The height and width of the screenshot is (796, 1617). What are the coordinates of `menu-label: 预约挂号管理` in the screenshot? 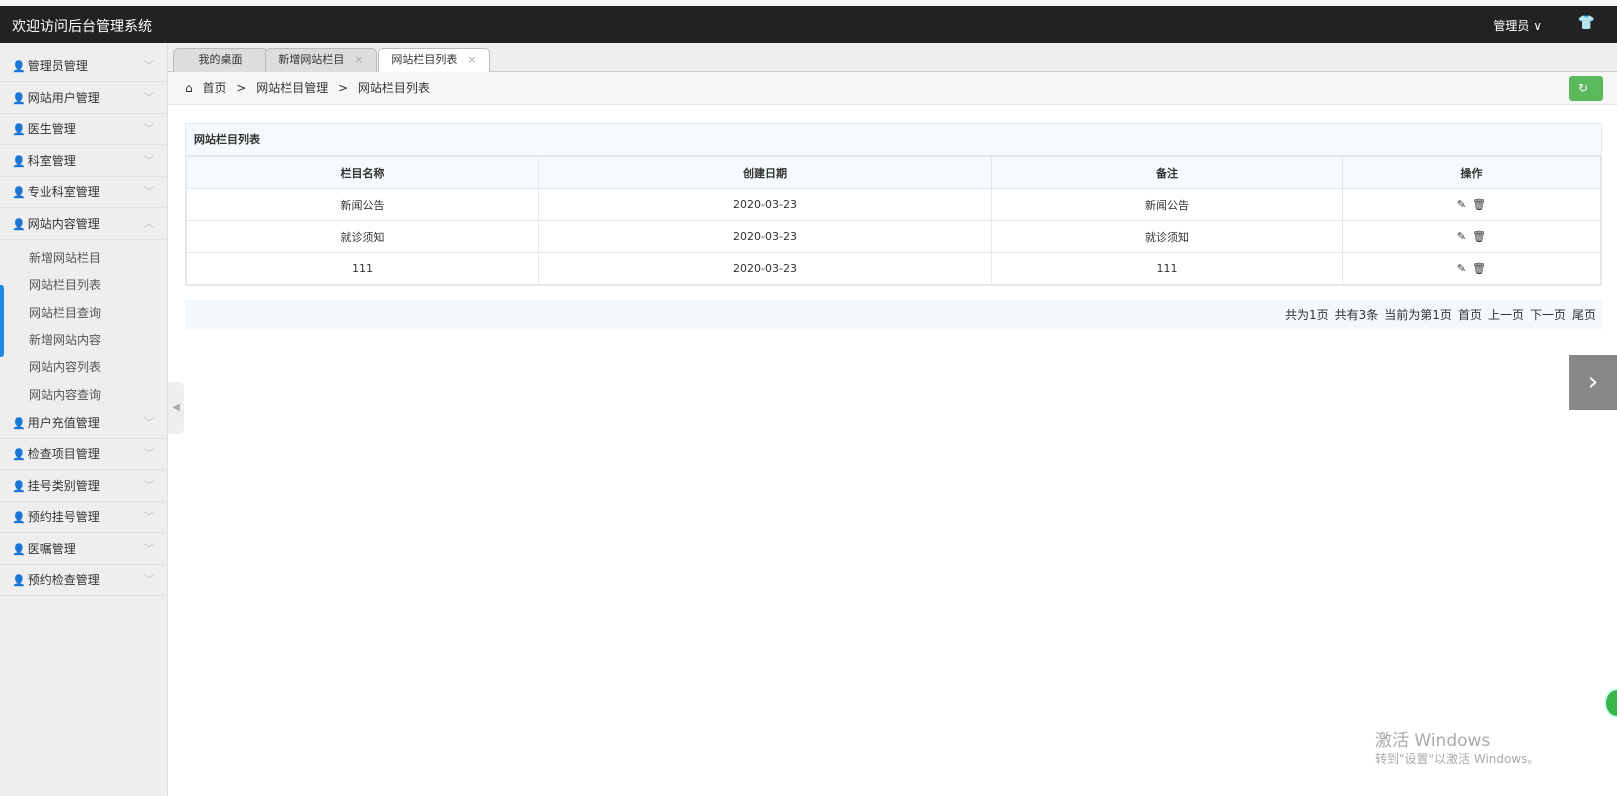 It's located at (63, 517).